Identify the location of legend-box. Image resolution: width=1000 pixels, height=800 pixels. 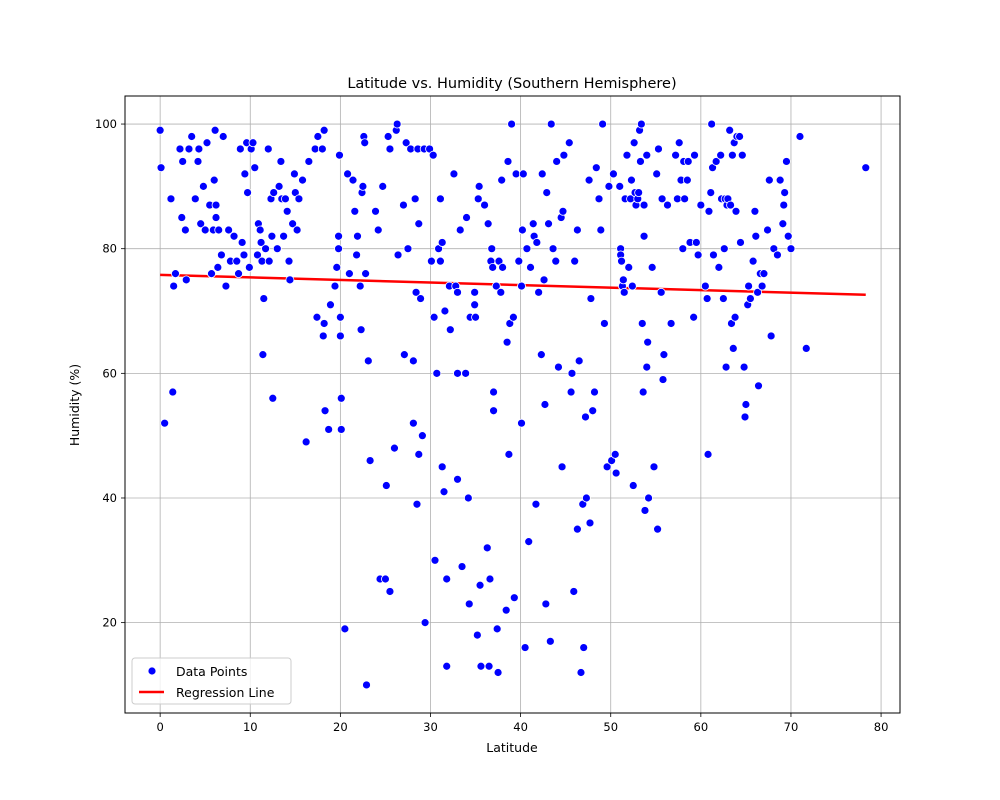
(211, 681).